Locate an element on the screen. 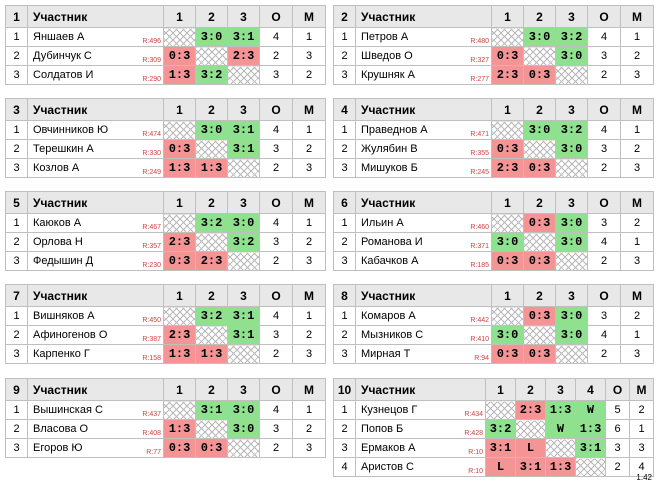  participant-name: Комаров А is located at coordinates (388, 316).